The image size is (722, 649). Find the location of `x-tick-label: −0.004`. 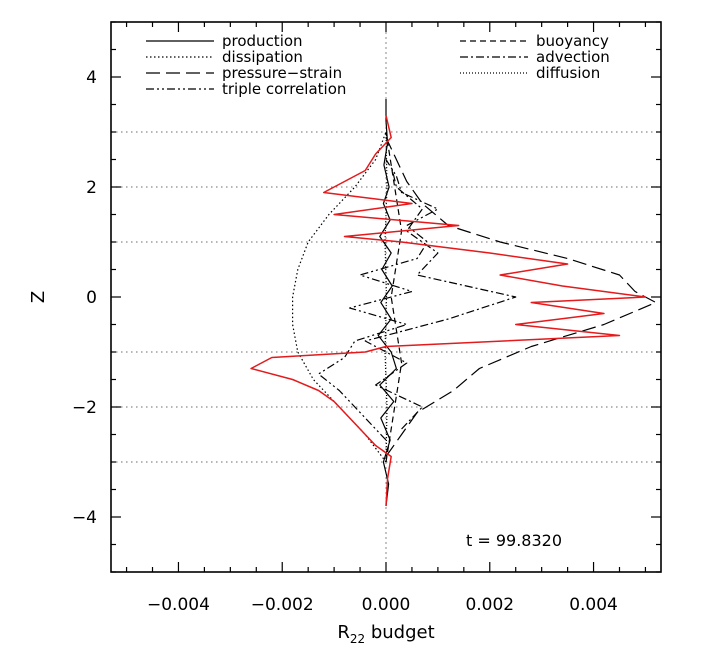

x-tick-label: −0.004 is located at coordinates (178, 605).